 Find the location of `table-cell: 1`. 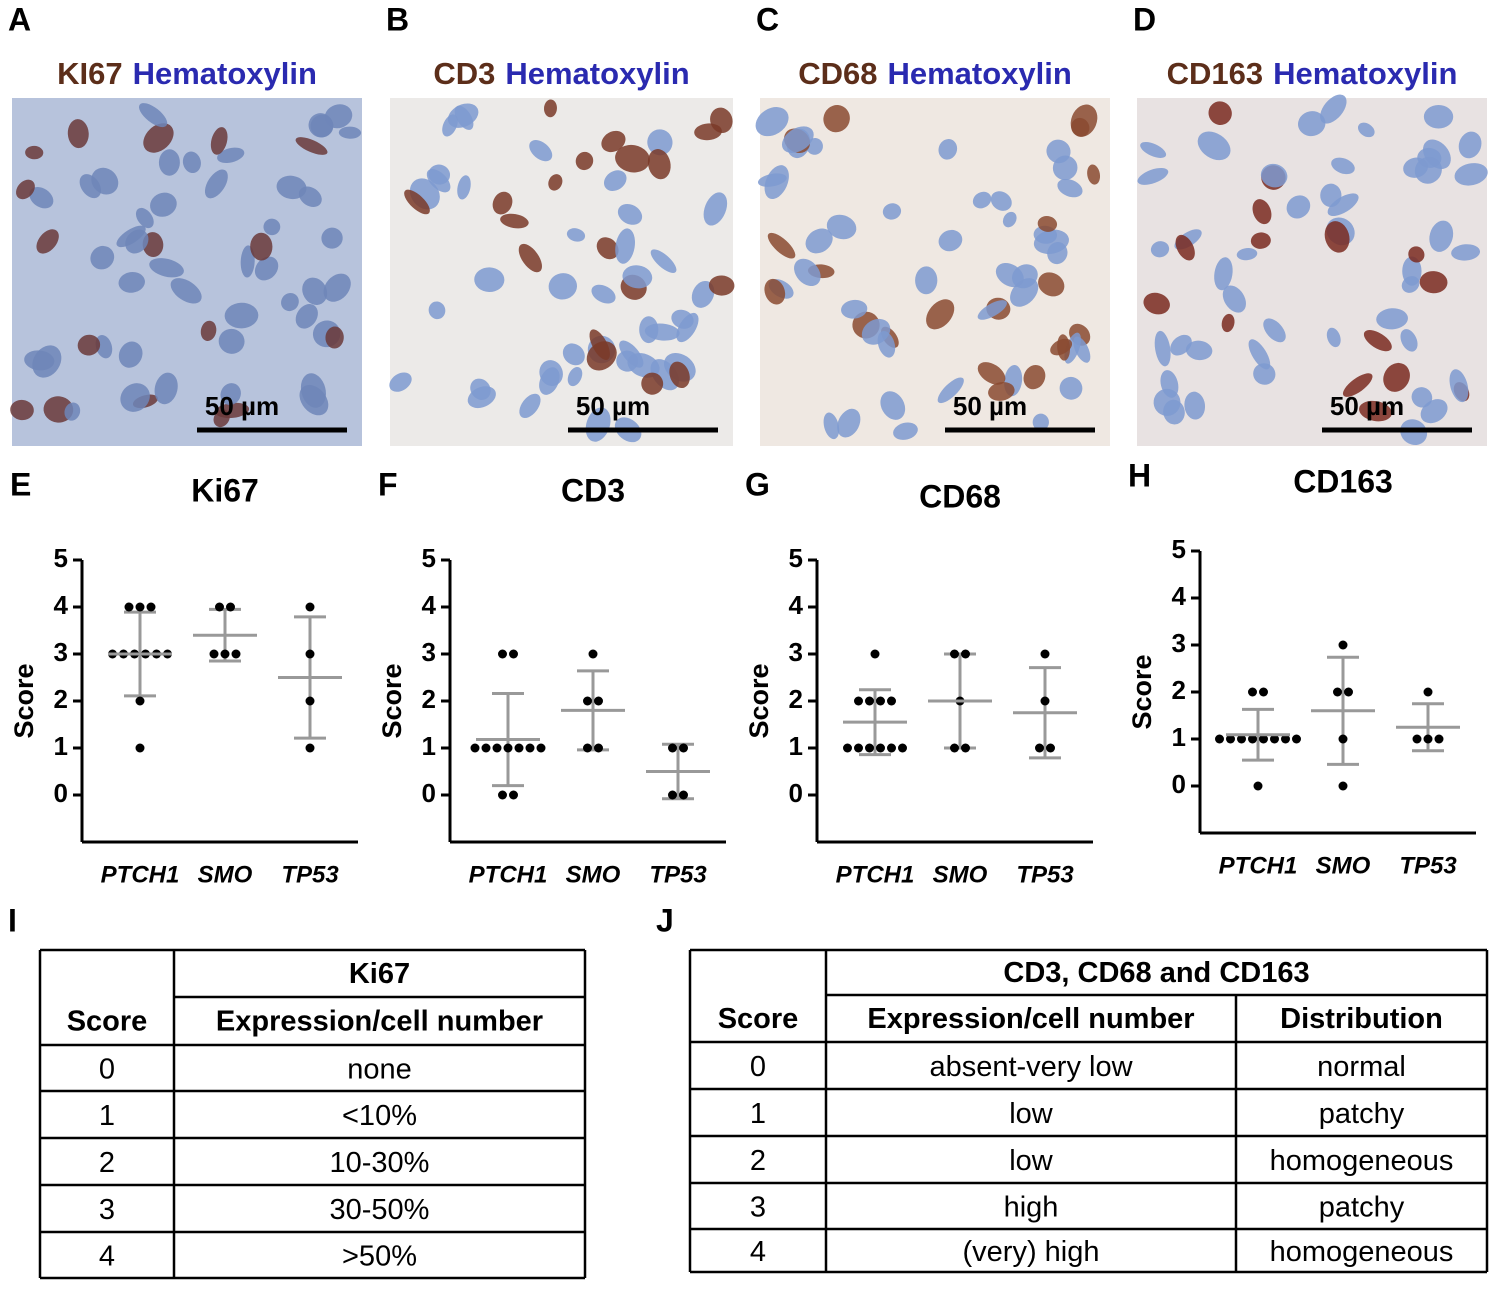

table-cell: 1 is located at coordinates (758, 1114).